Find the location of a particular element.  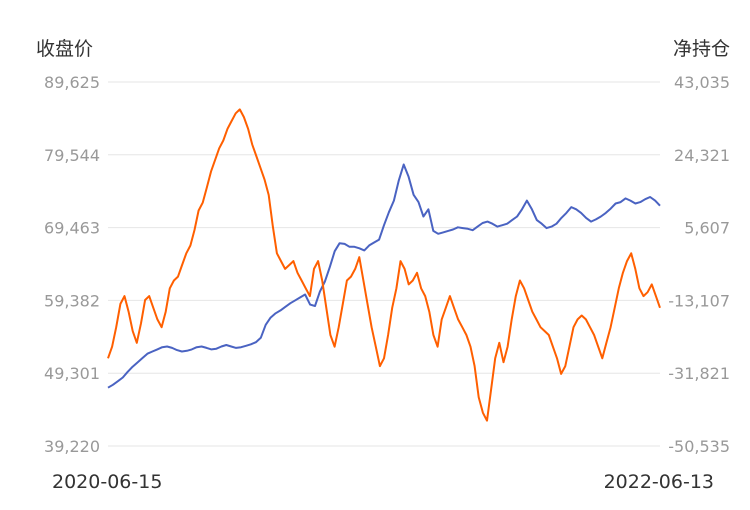

left-tick-label: 39,220 is located at coordinates (72, 446).